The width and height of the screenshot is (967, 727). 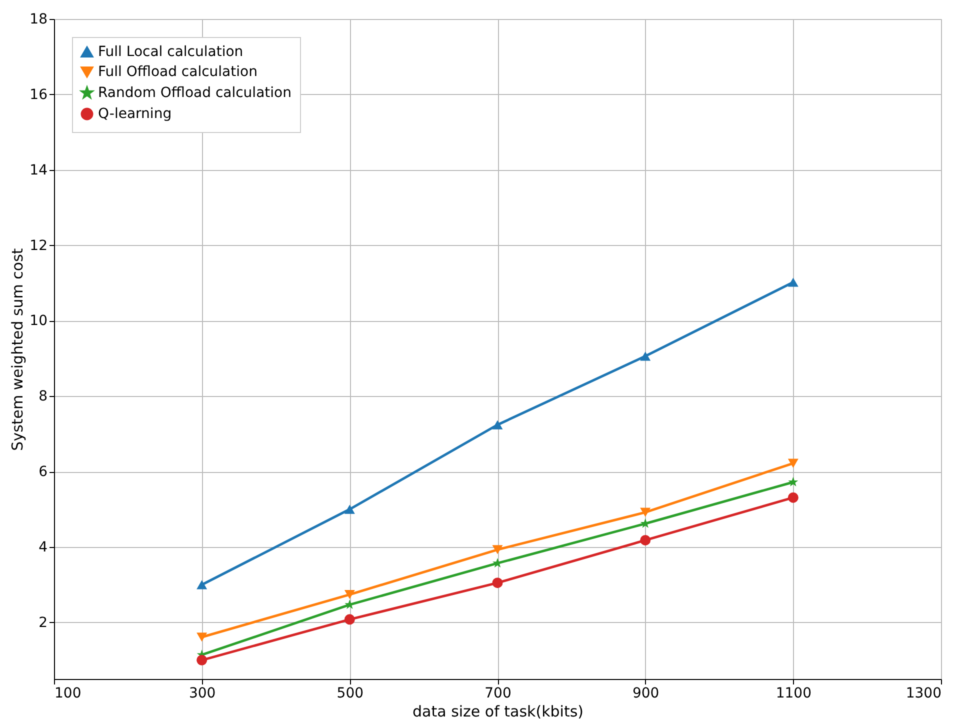 I want to click on x-tick-label: 1300, so click(x=924, y=694).